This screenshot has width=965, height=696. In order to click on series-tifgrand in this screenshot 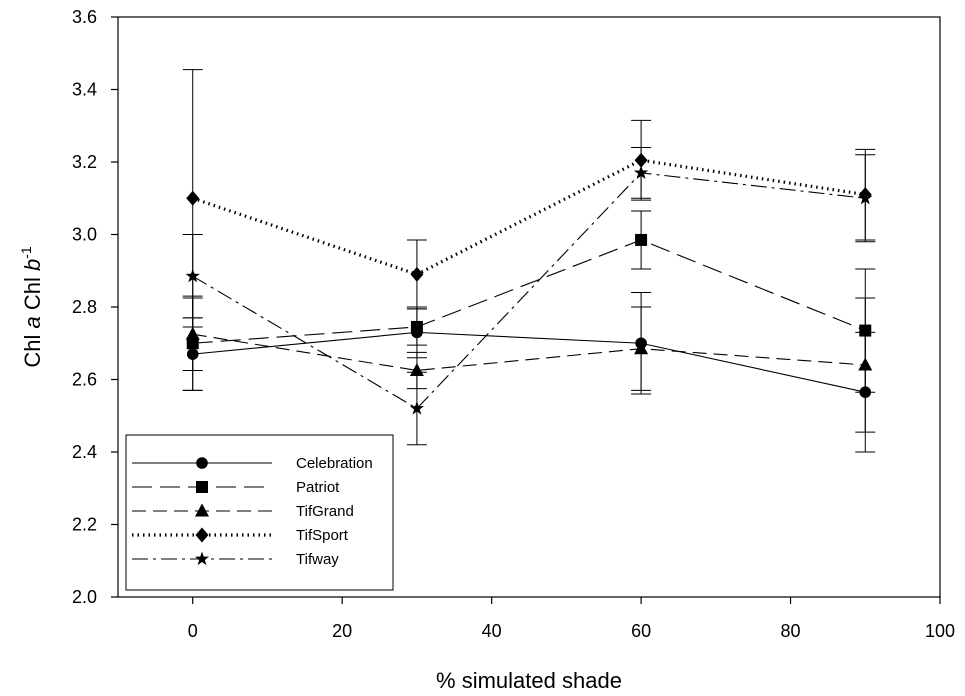, I will do `click(529, 365)`.